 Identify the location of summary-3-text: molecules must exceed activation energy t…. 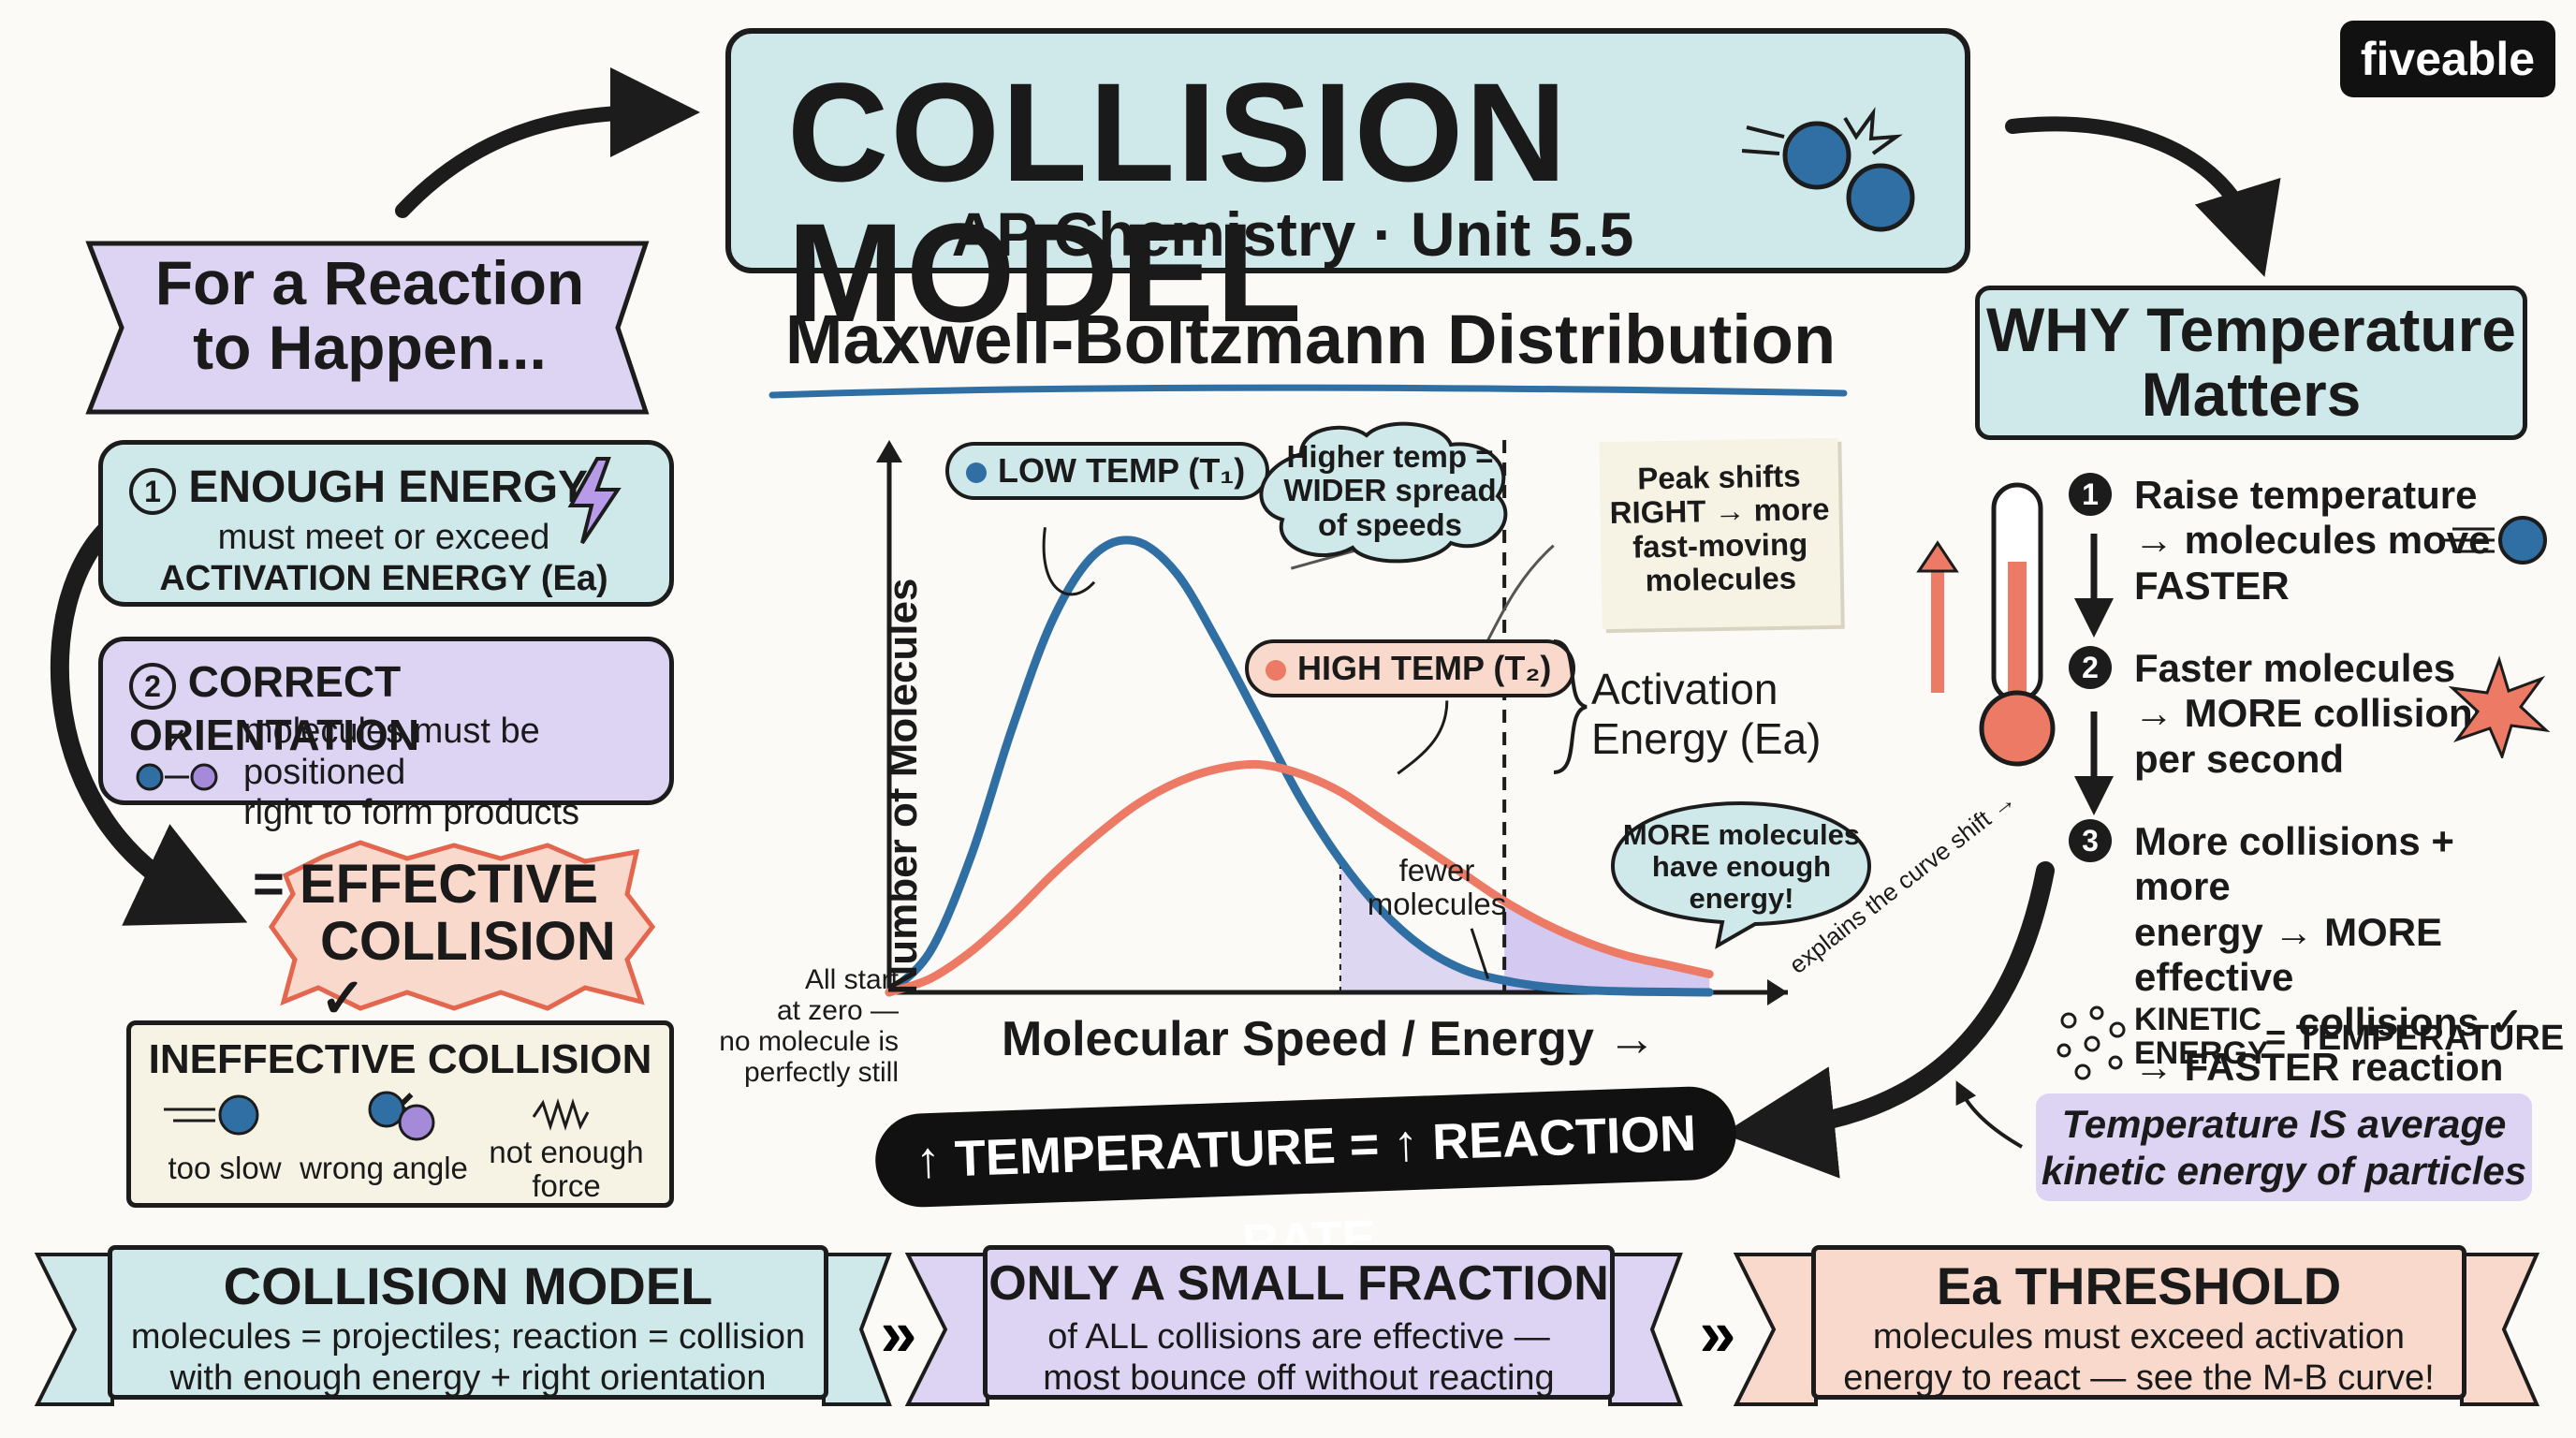
(2139, 1357).